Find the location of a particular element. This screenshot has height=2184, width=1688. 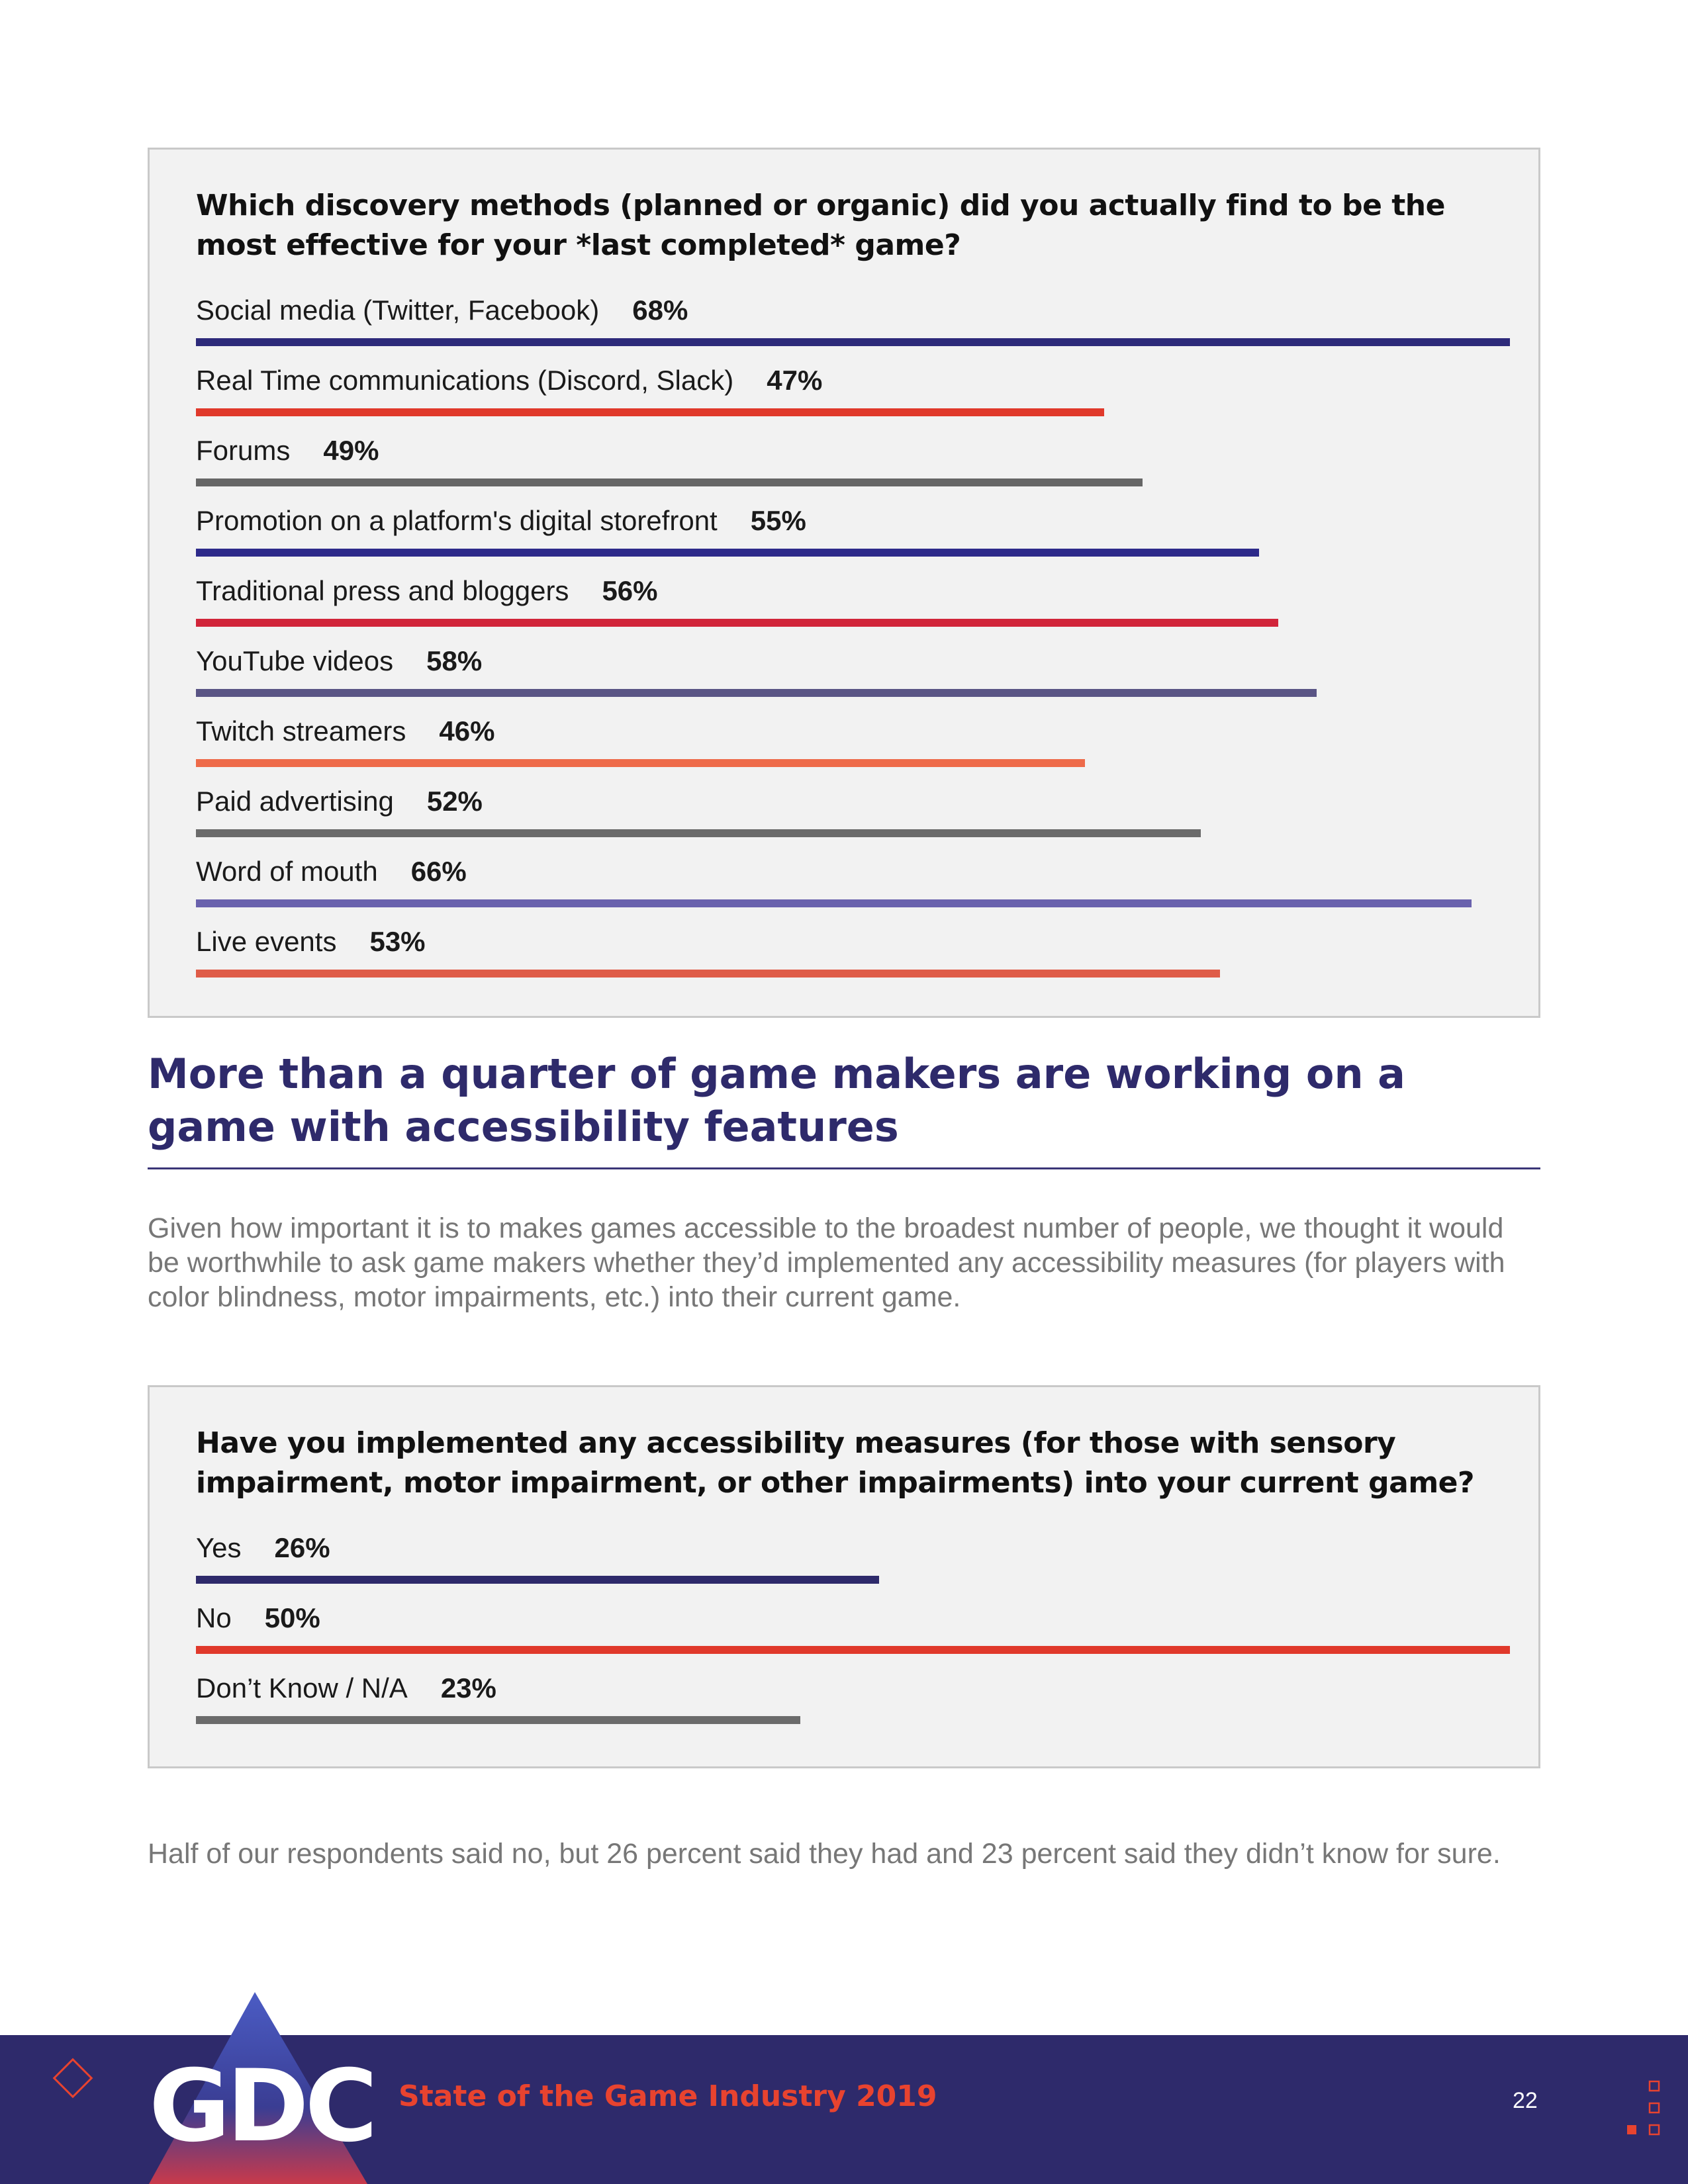

bar-label: Live events 53% is located at coordinates (311, 941).